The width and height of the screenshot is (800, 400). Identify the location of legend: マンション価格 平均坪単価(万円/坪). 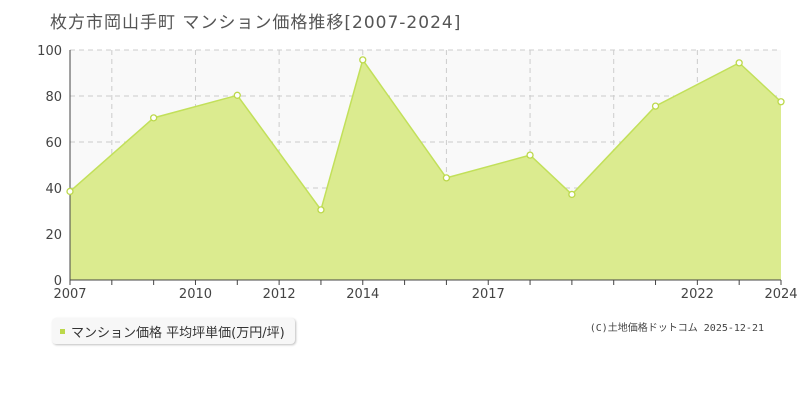
(173, 331).